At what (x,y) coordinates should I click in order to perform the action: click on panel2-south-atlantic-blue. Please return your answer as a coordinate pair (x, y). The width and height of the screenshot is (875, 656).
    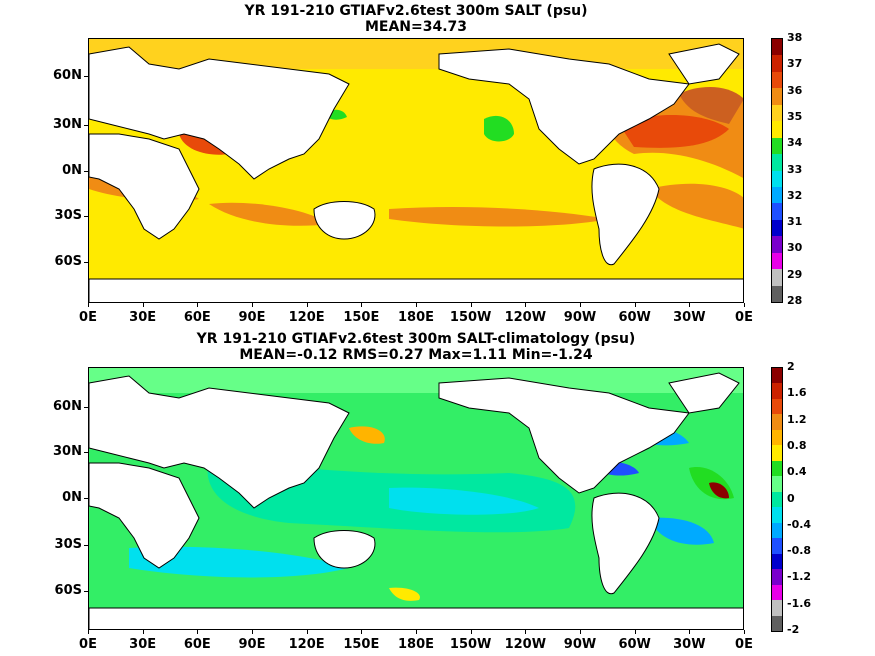
    Looking at the image, I should click on (681, 531).